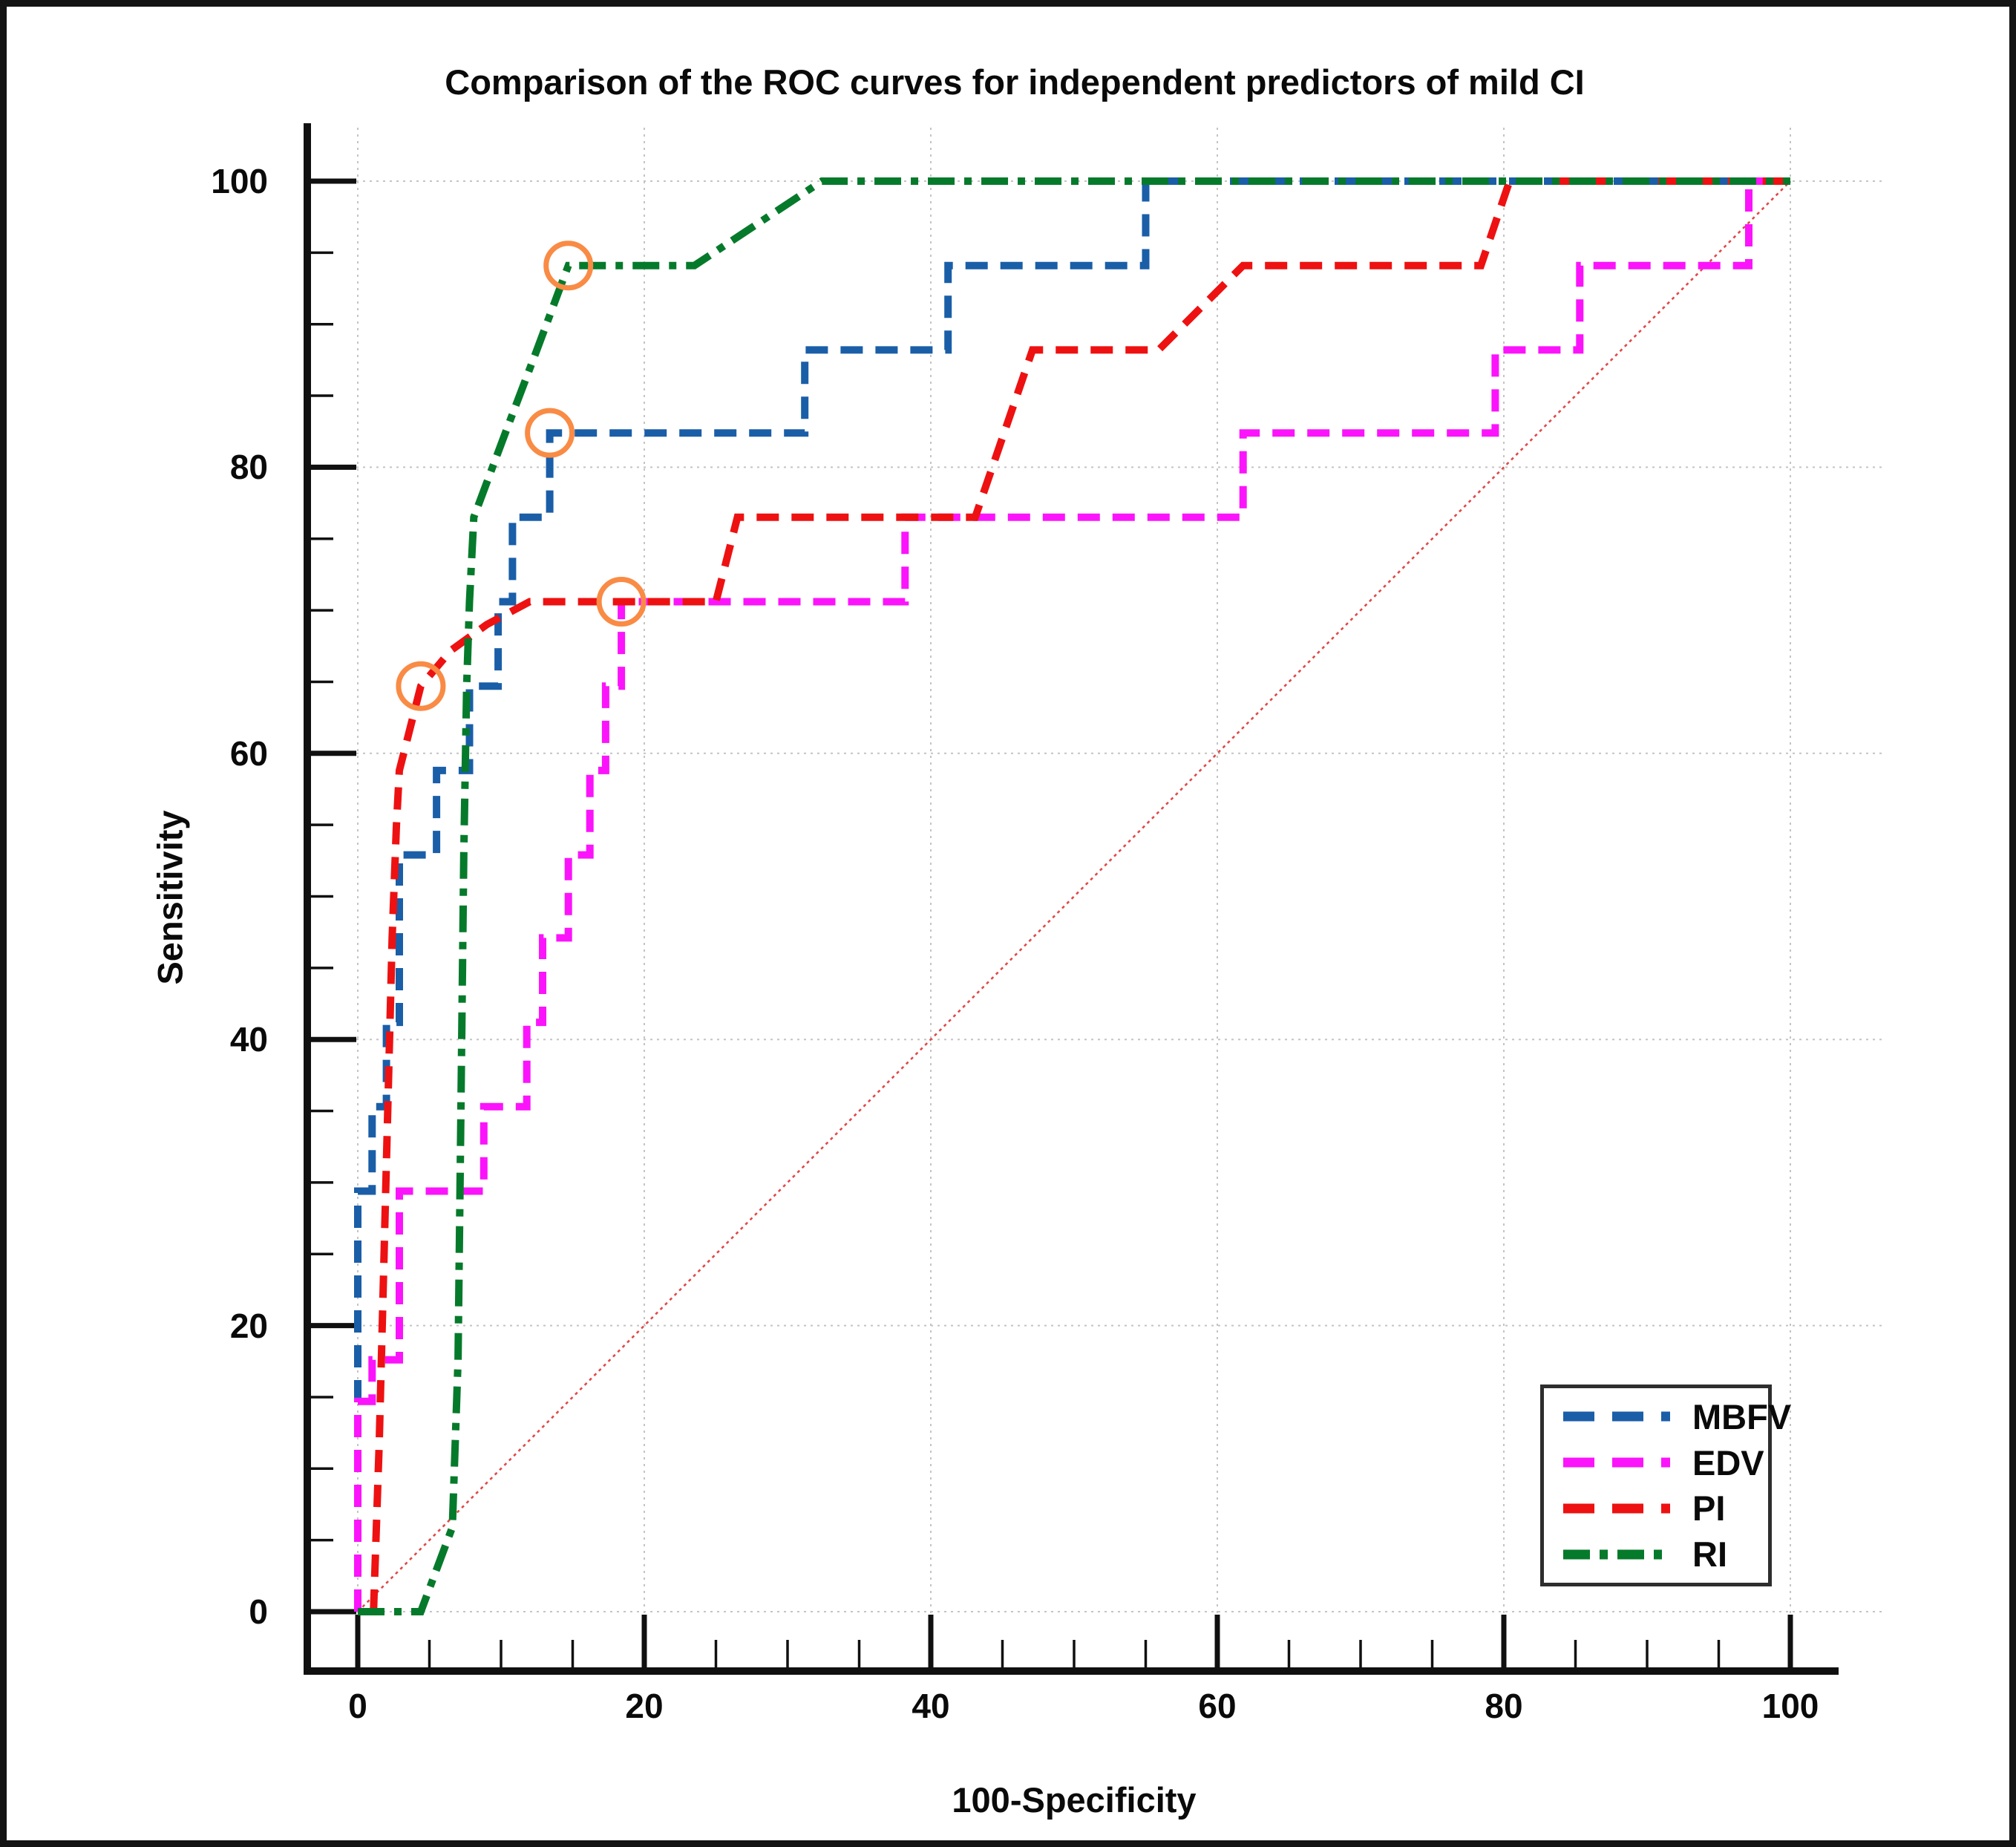  Describe the element at coordinates (1666, 1485) in the screenshot. I see `legend-box: MBFV EDV PI RI` at that location.